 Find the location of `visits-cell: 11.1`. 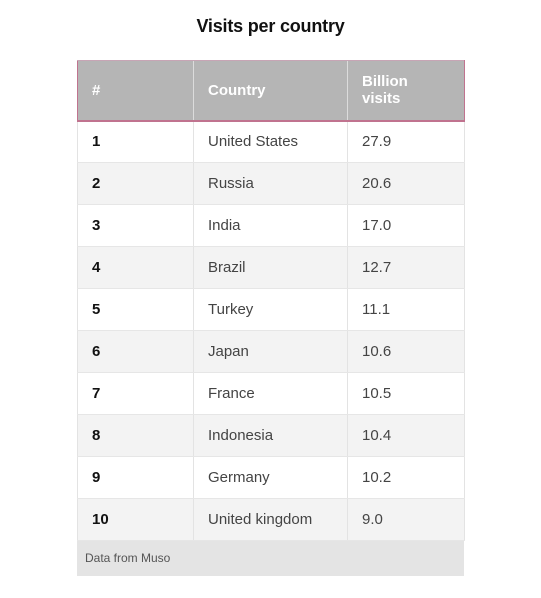

visits-cell: 11.1 is located at coordinates (406, 309).